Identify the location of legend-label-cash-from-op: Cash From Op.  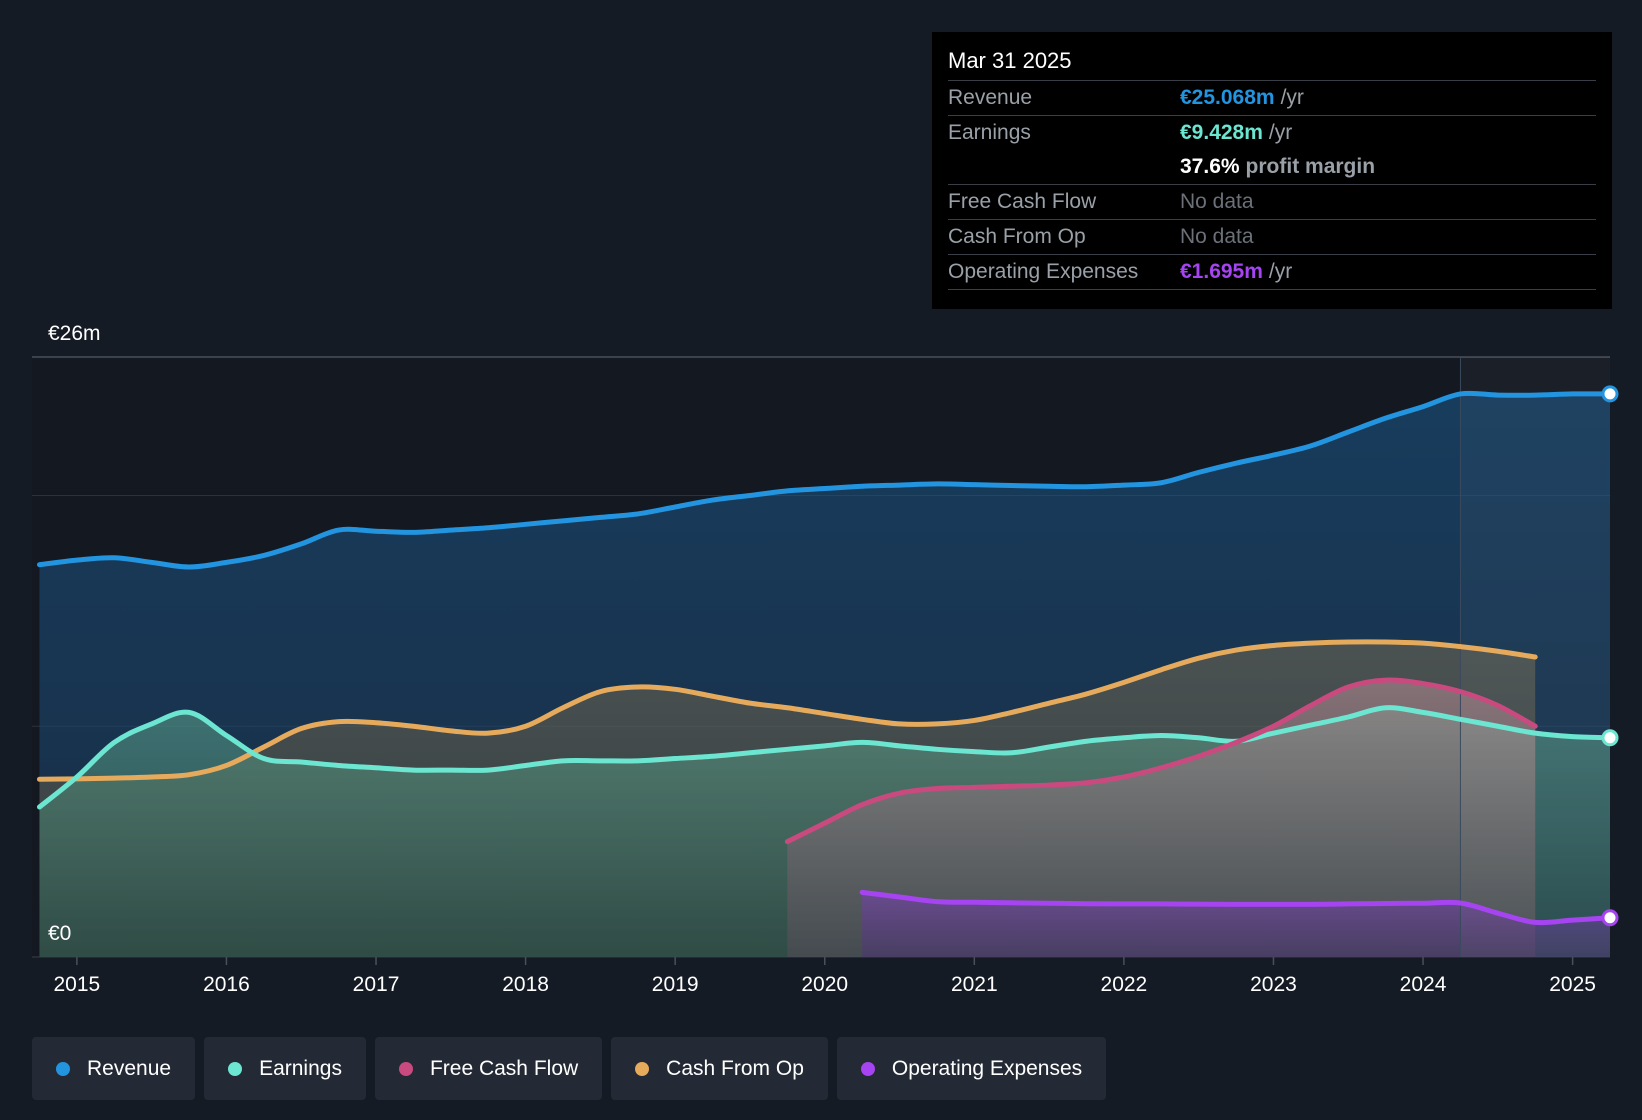
(735, 1068).